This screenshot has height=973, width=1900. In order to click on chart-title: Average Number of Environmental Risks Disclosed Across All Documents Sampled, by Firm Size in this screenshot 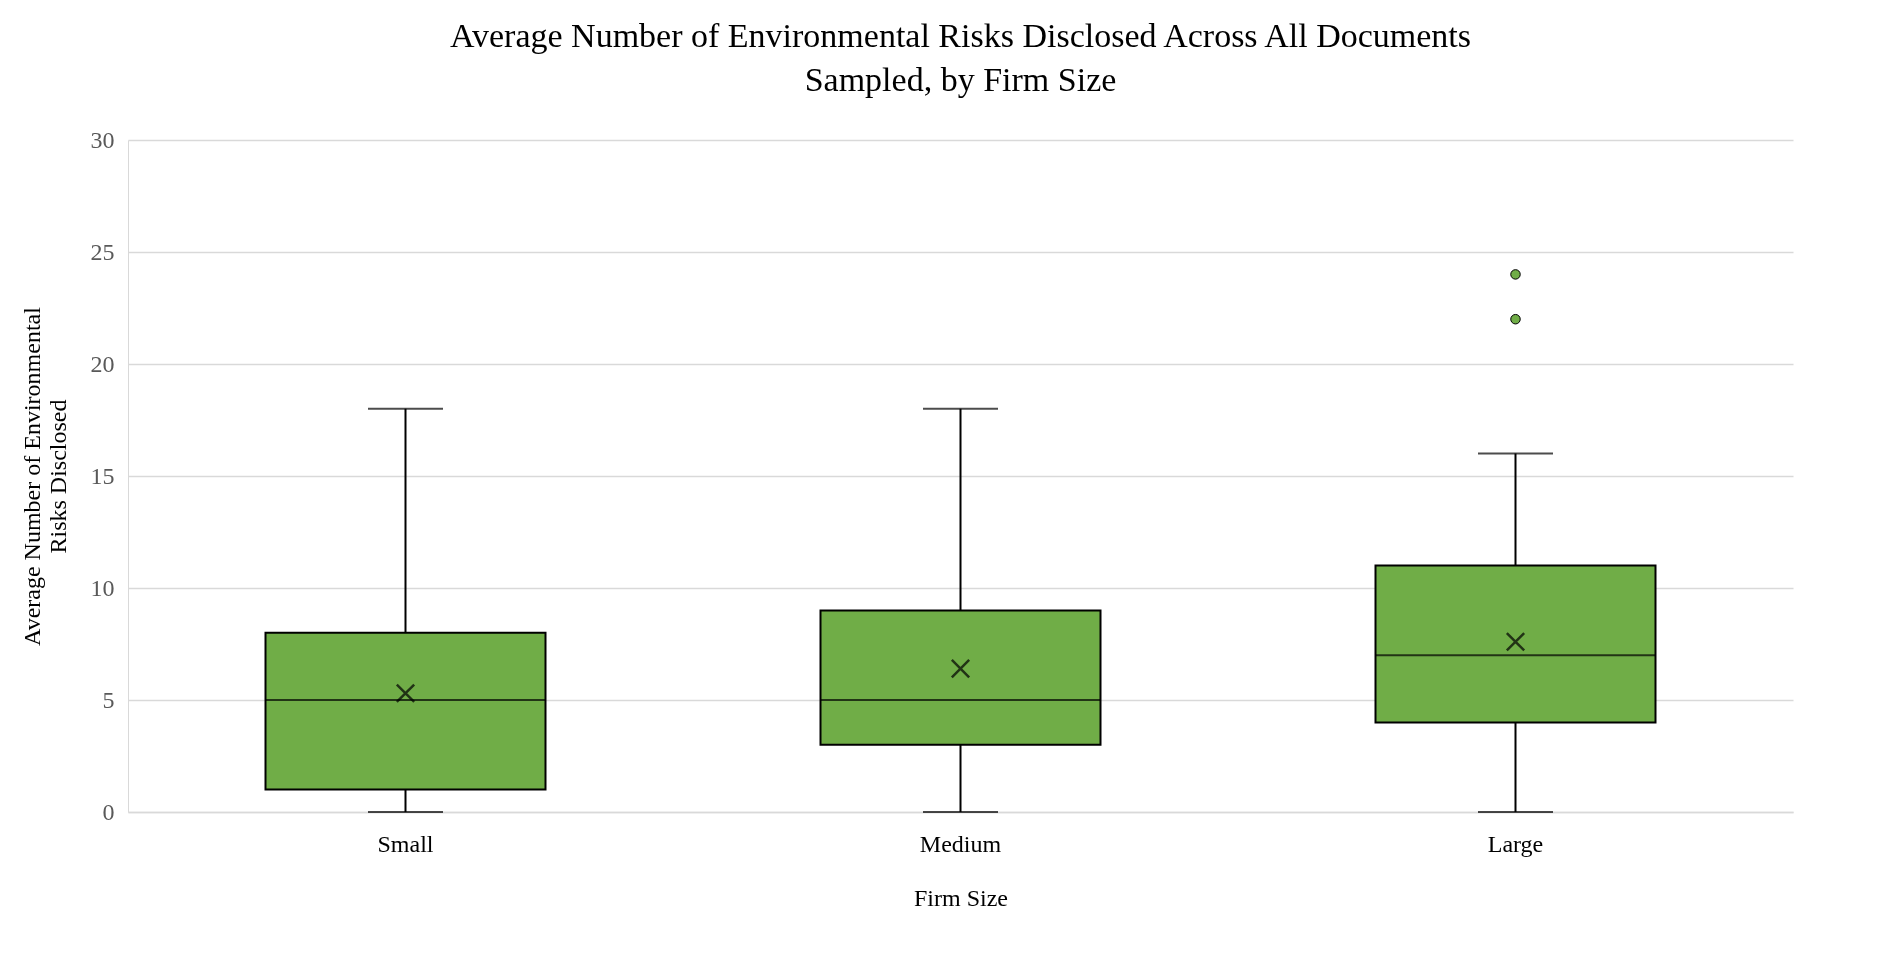, I will do `click(960, 57)`.